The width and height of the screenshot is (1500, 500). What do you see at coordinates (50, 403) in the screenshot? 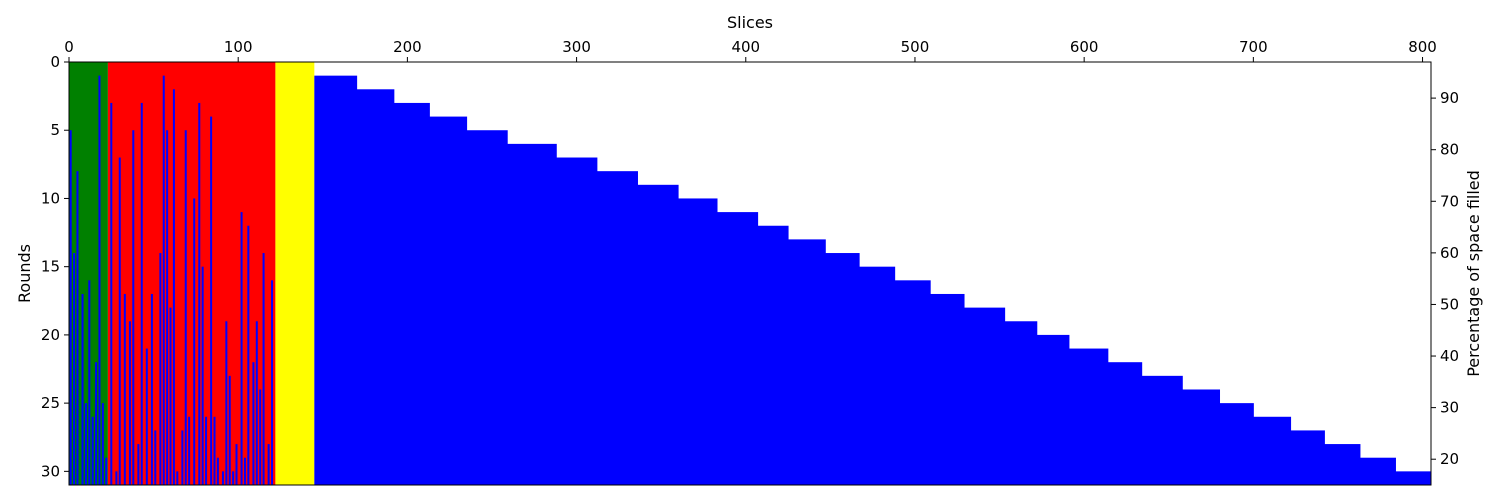
I see `y-tick-label: 25` at bounding box center [50, 403].